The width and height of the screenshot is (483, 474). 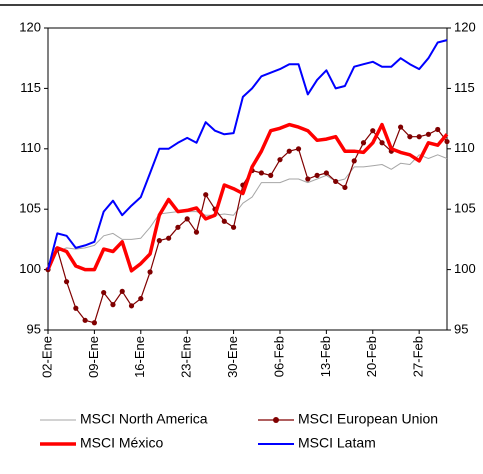 I want to click on y2-tick-label: 105, so click(x=465, y=208).